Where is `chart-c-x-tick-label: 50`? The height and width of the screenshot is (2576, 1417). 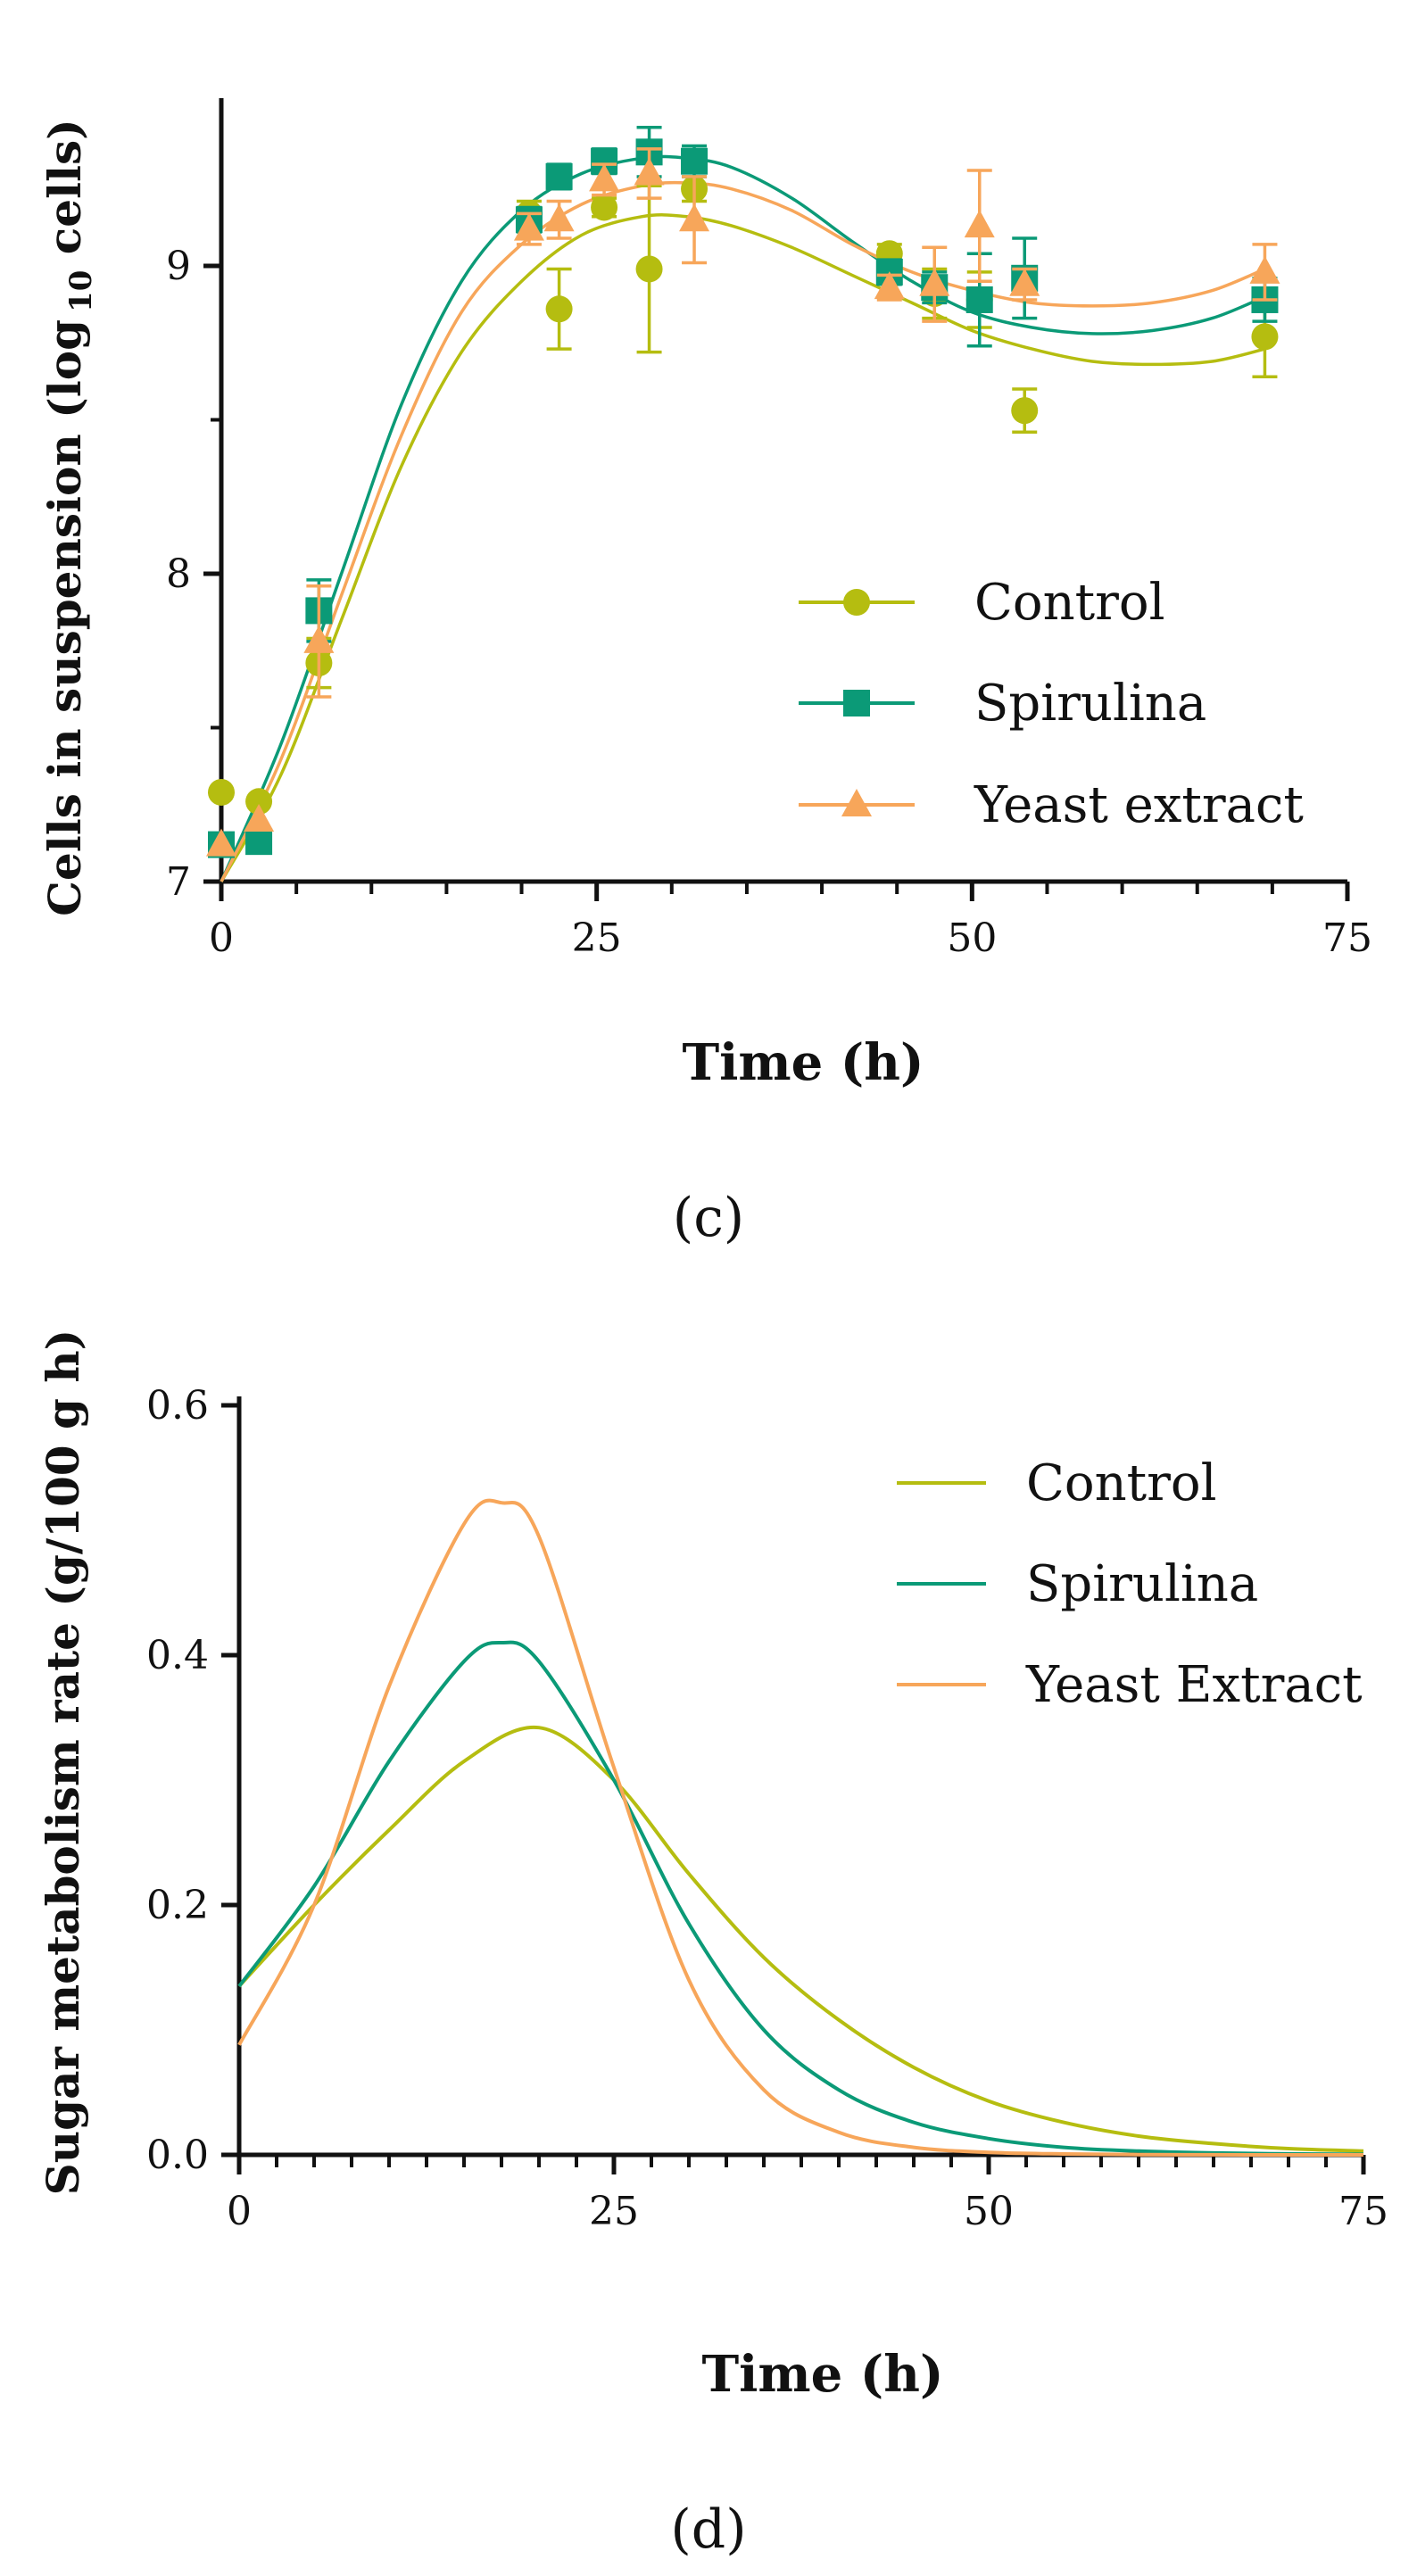
chart-c-x-tick-label: 50 is located at coordinates (972, 938).